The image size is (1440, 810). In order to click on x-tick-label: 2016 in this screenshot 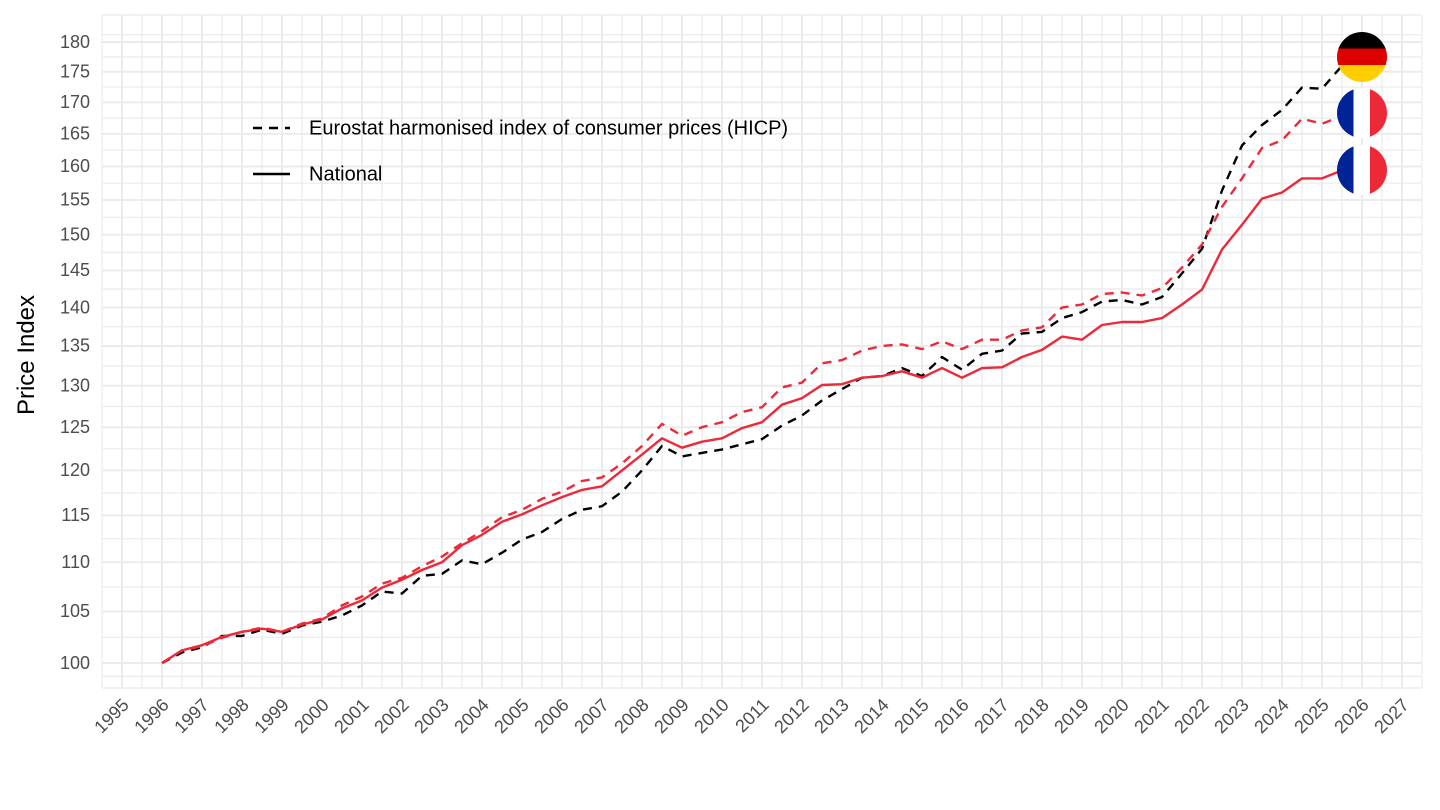, I will do `click(951, 716)`.